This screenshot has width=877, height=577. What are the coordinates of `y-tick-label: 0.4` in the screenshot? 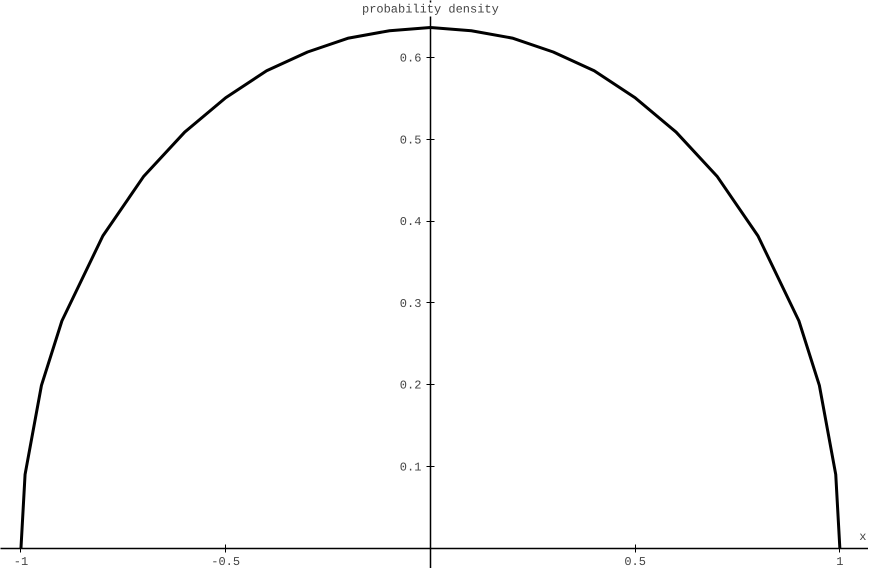 It's located at (411, 222).